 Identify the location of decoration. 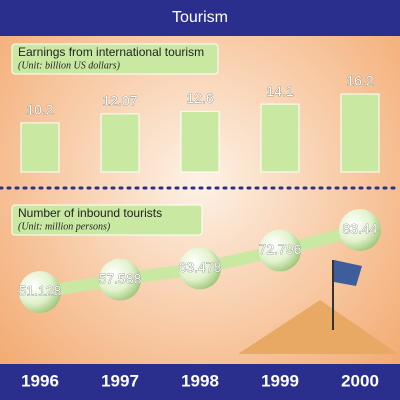
(318, 307).